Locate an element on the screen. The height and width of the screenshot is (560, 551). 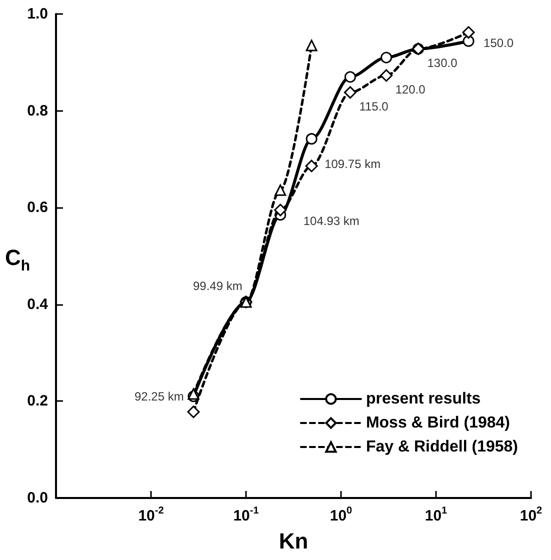
y-tick-label: 0.4 is located at coordinates (38, 304).